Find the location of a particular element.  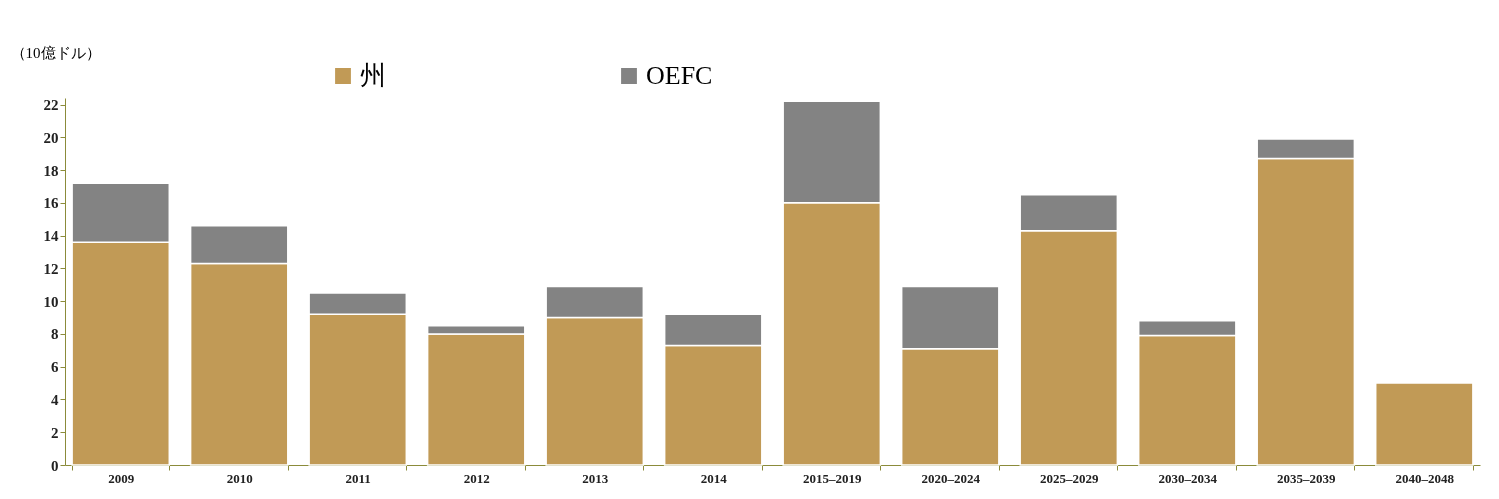

x-tick-label: 2020–2024 is located at coordinates (951, 478).